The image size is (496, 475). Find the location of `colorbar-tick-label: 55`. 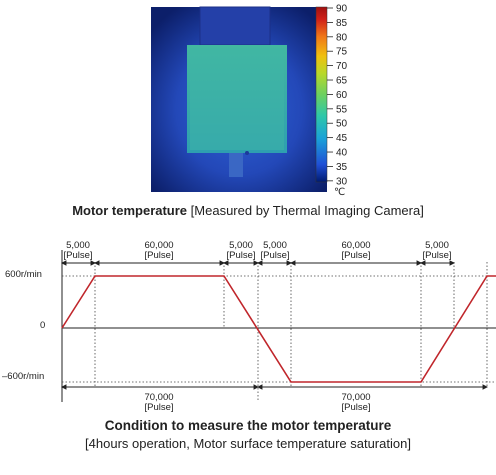

colorbar-tick-label: 55 is located at coordinates (342, 109).